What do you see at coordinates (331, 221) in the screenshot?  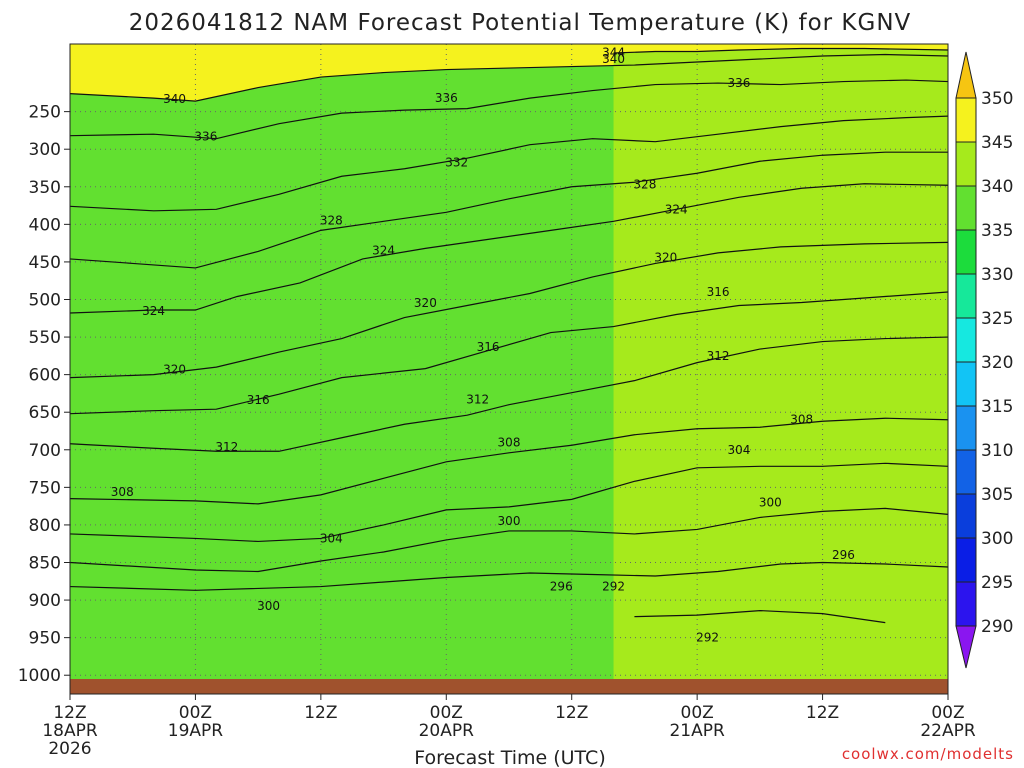 I see `contour-label: 328` at bounding box center [331, 221].